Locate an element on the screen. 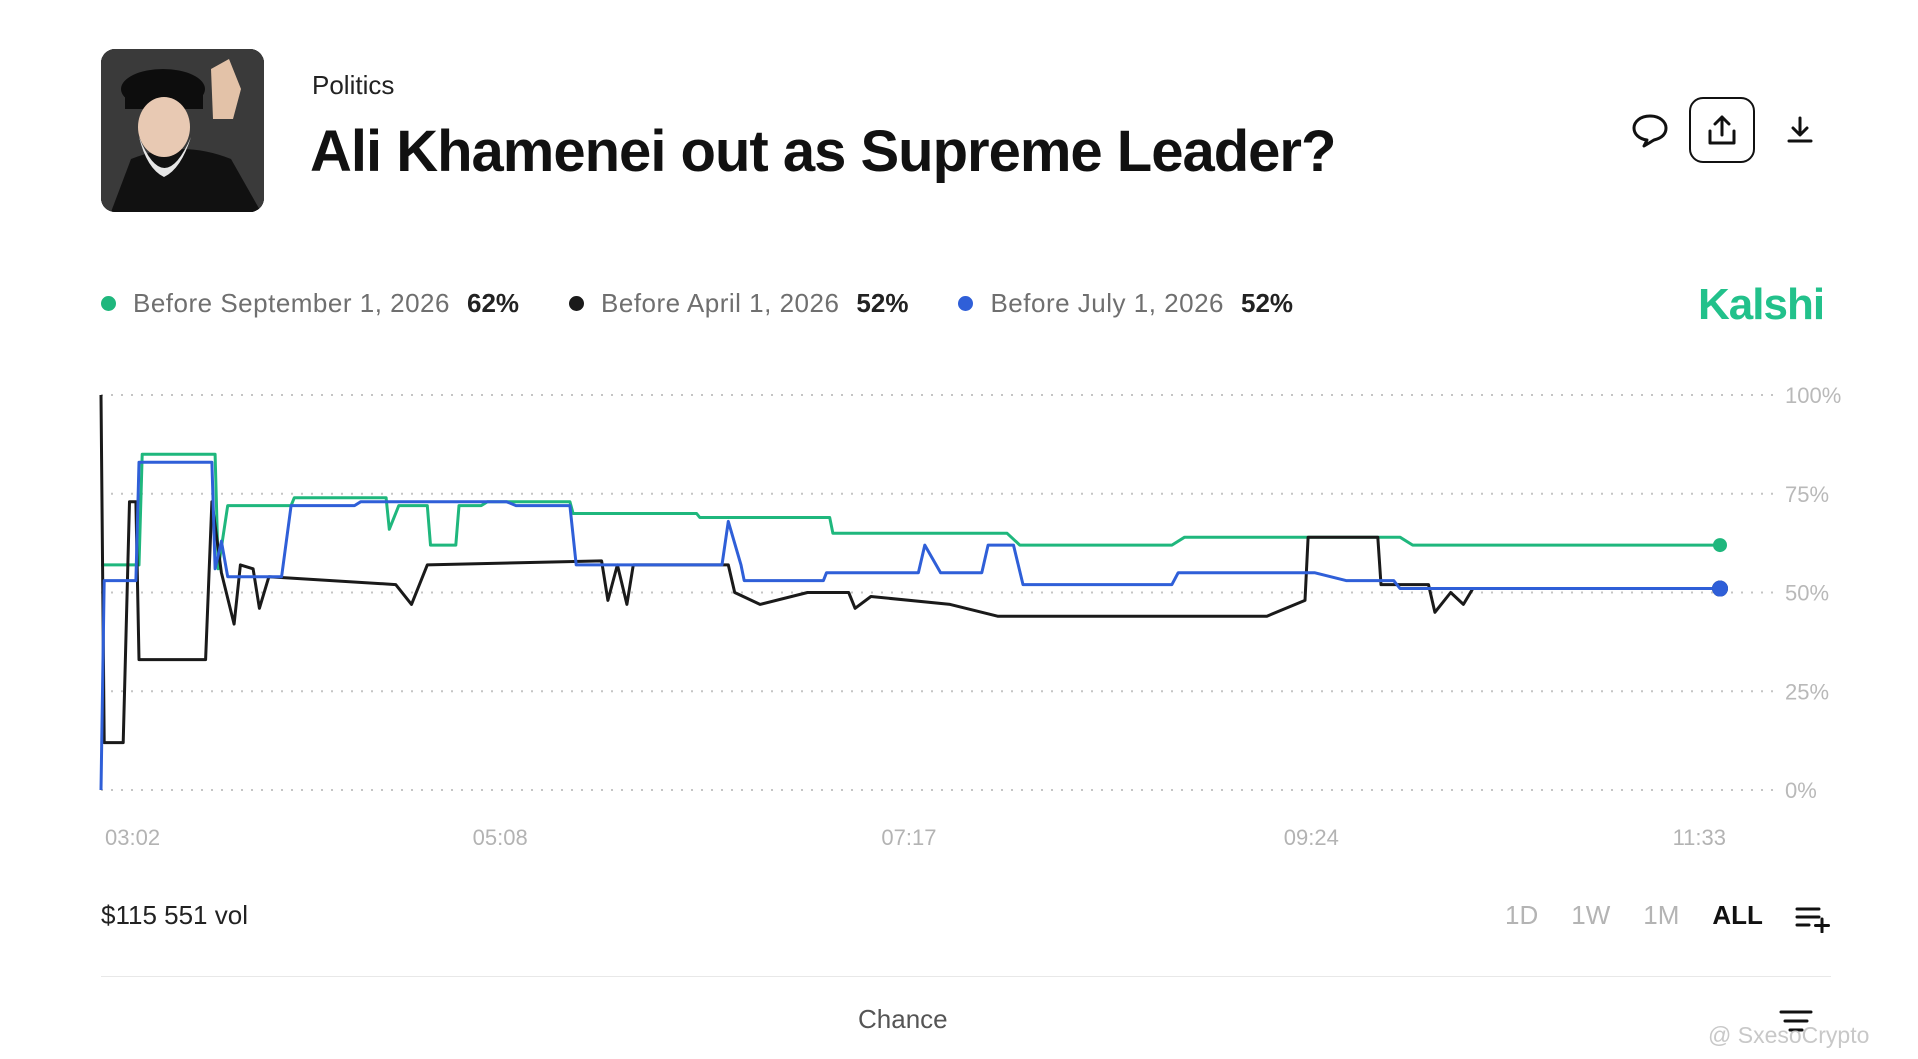  legend-label: Before April 1, 2026 is located at coordinates (720, 303).